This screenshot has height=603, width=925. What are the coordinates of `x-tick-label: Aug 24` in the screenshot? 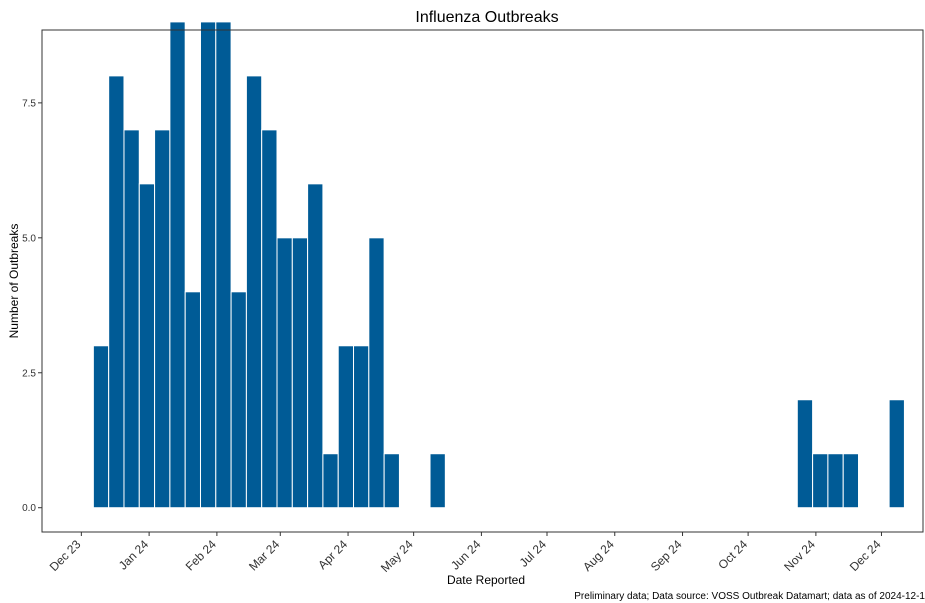 It's located at (598, 555).